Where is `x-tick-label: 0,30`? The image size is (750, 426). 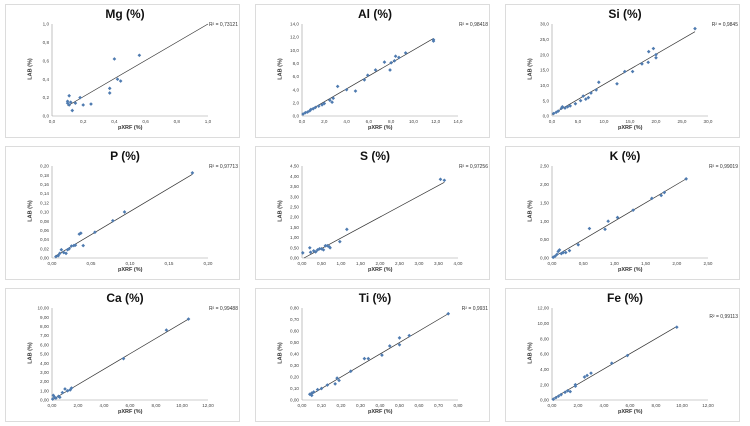
x-tick-label: 0,30 is located at coordinates (360, 405).